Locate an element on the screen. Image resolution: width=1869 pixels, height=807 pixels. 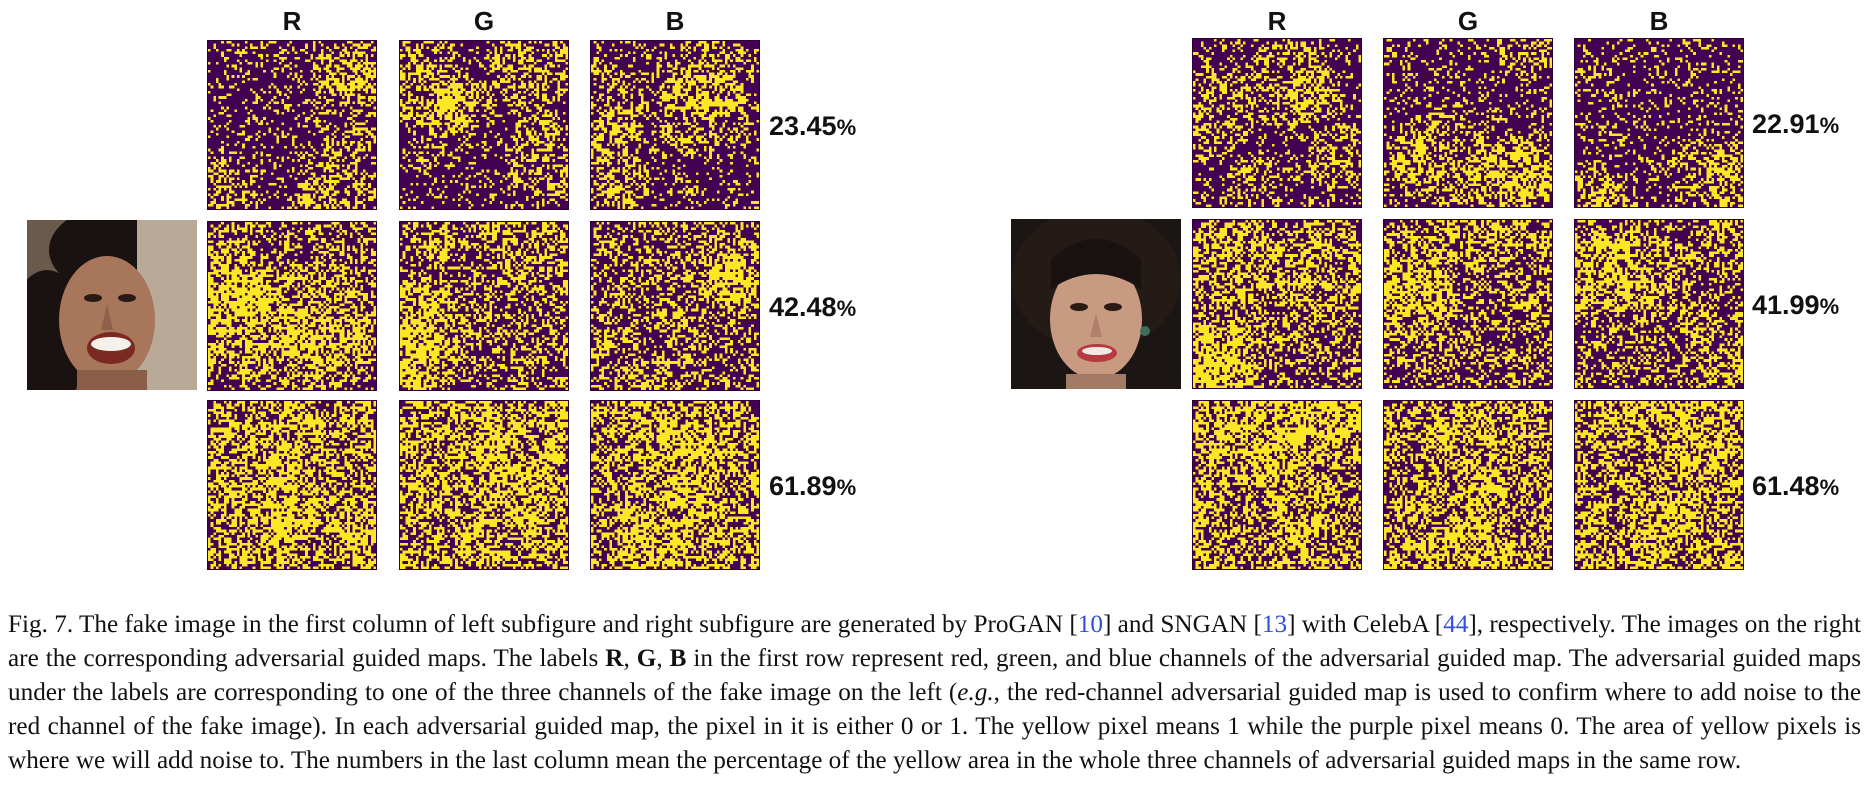
caption-eg: e.g. is located at coordinates (975, 692).